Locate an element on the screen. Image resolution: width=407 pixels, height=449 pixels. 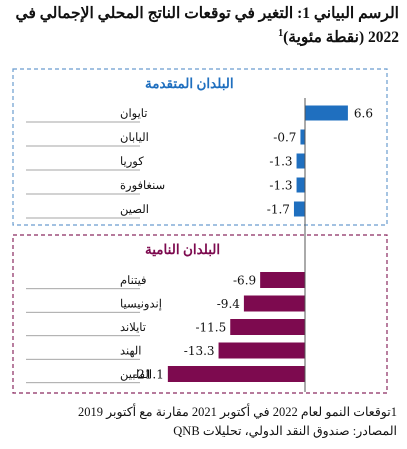
category-label: الفلبين is located at coordinates (136, 374).